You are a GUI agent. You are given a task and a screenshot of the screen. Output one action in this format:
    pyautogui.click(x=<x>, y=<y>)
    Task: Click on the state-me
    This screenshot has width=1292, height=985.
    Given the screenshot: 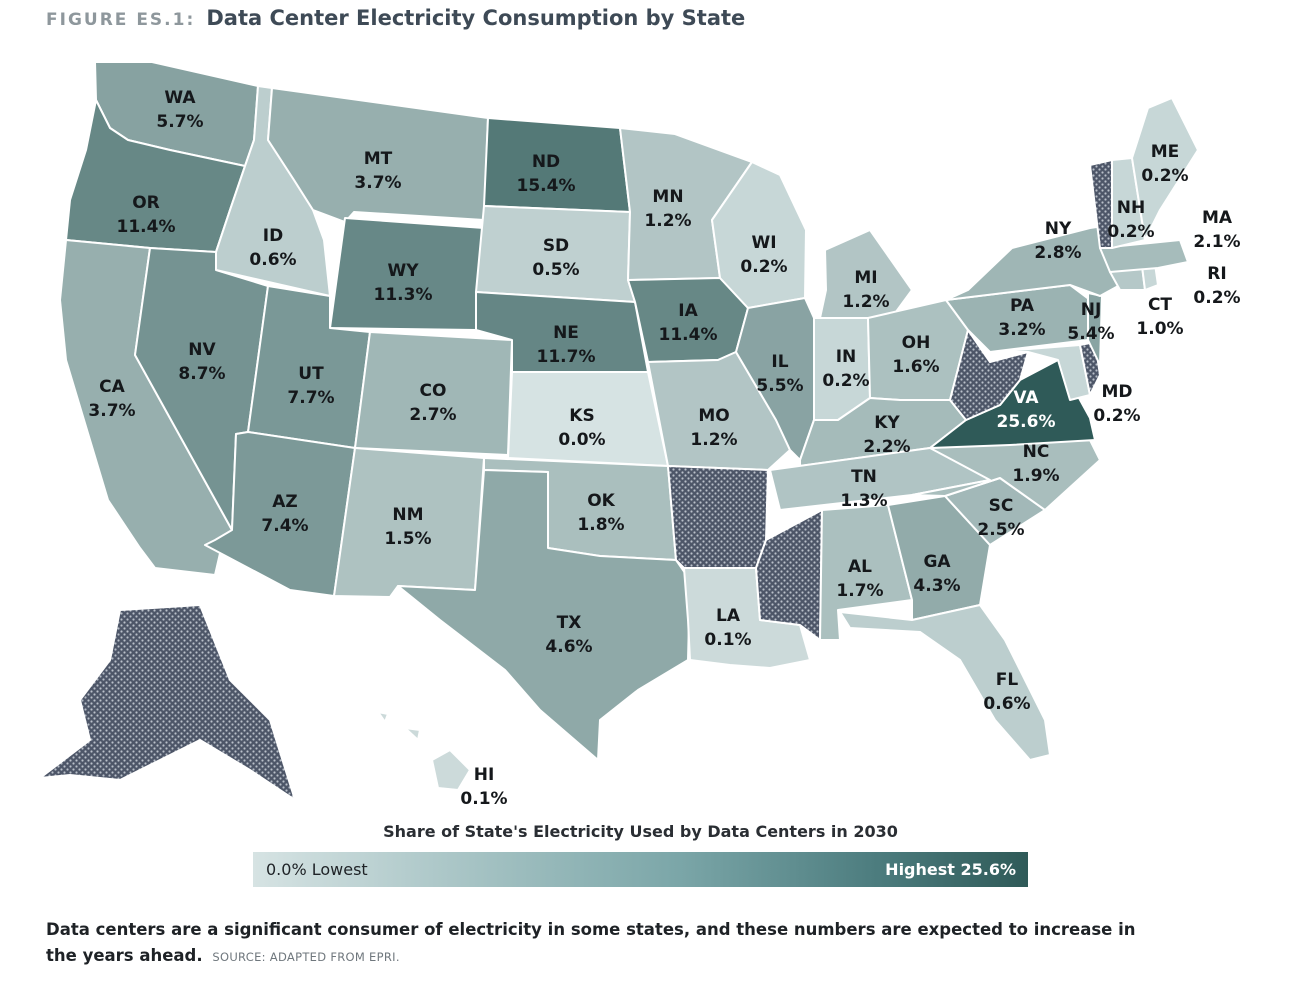 What is the action you would take?
    pyautogui.click(x=1165, y=169)
    